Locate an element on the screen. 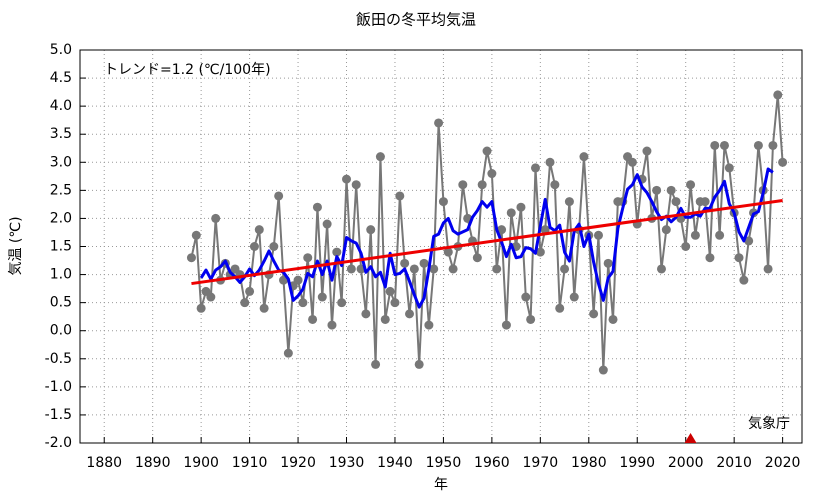 The image size is (833, 502). x-tick-label: 1880 is located at coordinates (104, 463).